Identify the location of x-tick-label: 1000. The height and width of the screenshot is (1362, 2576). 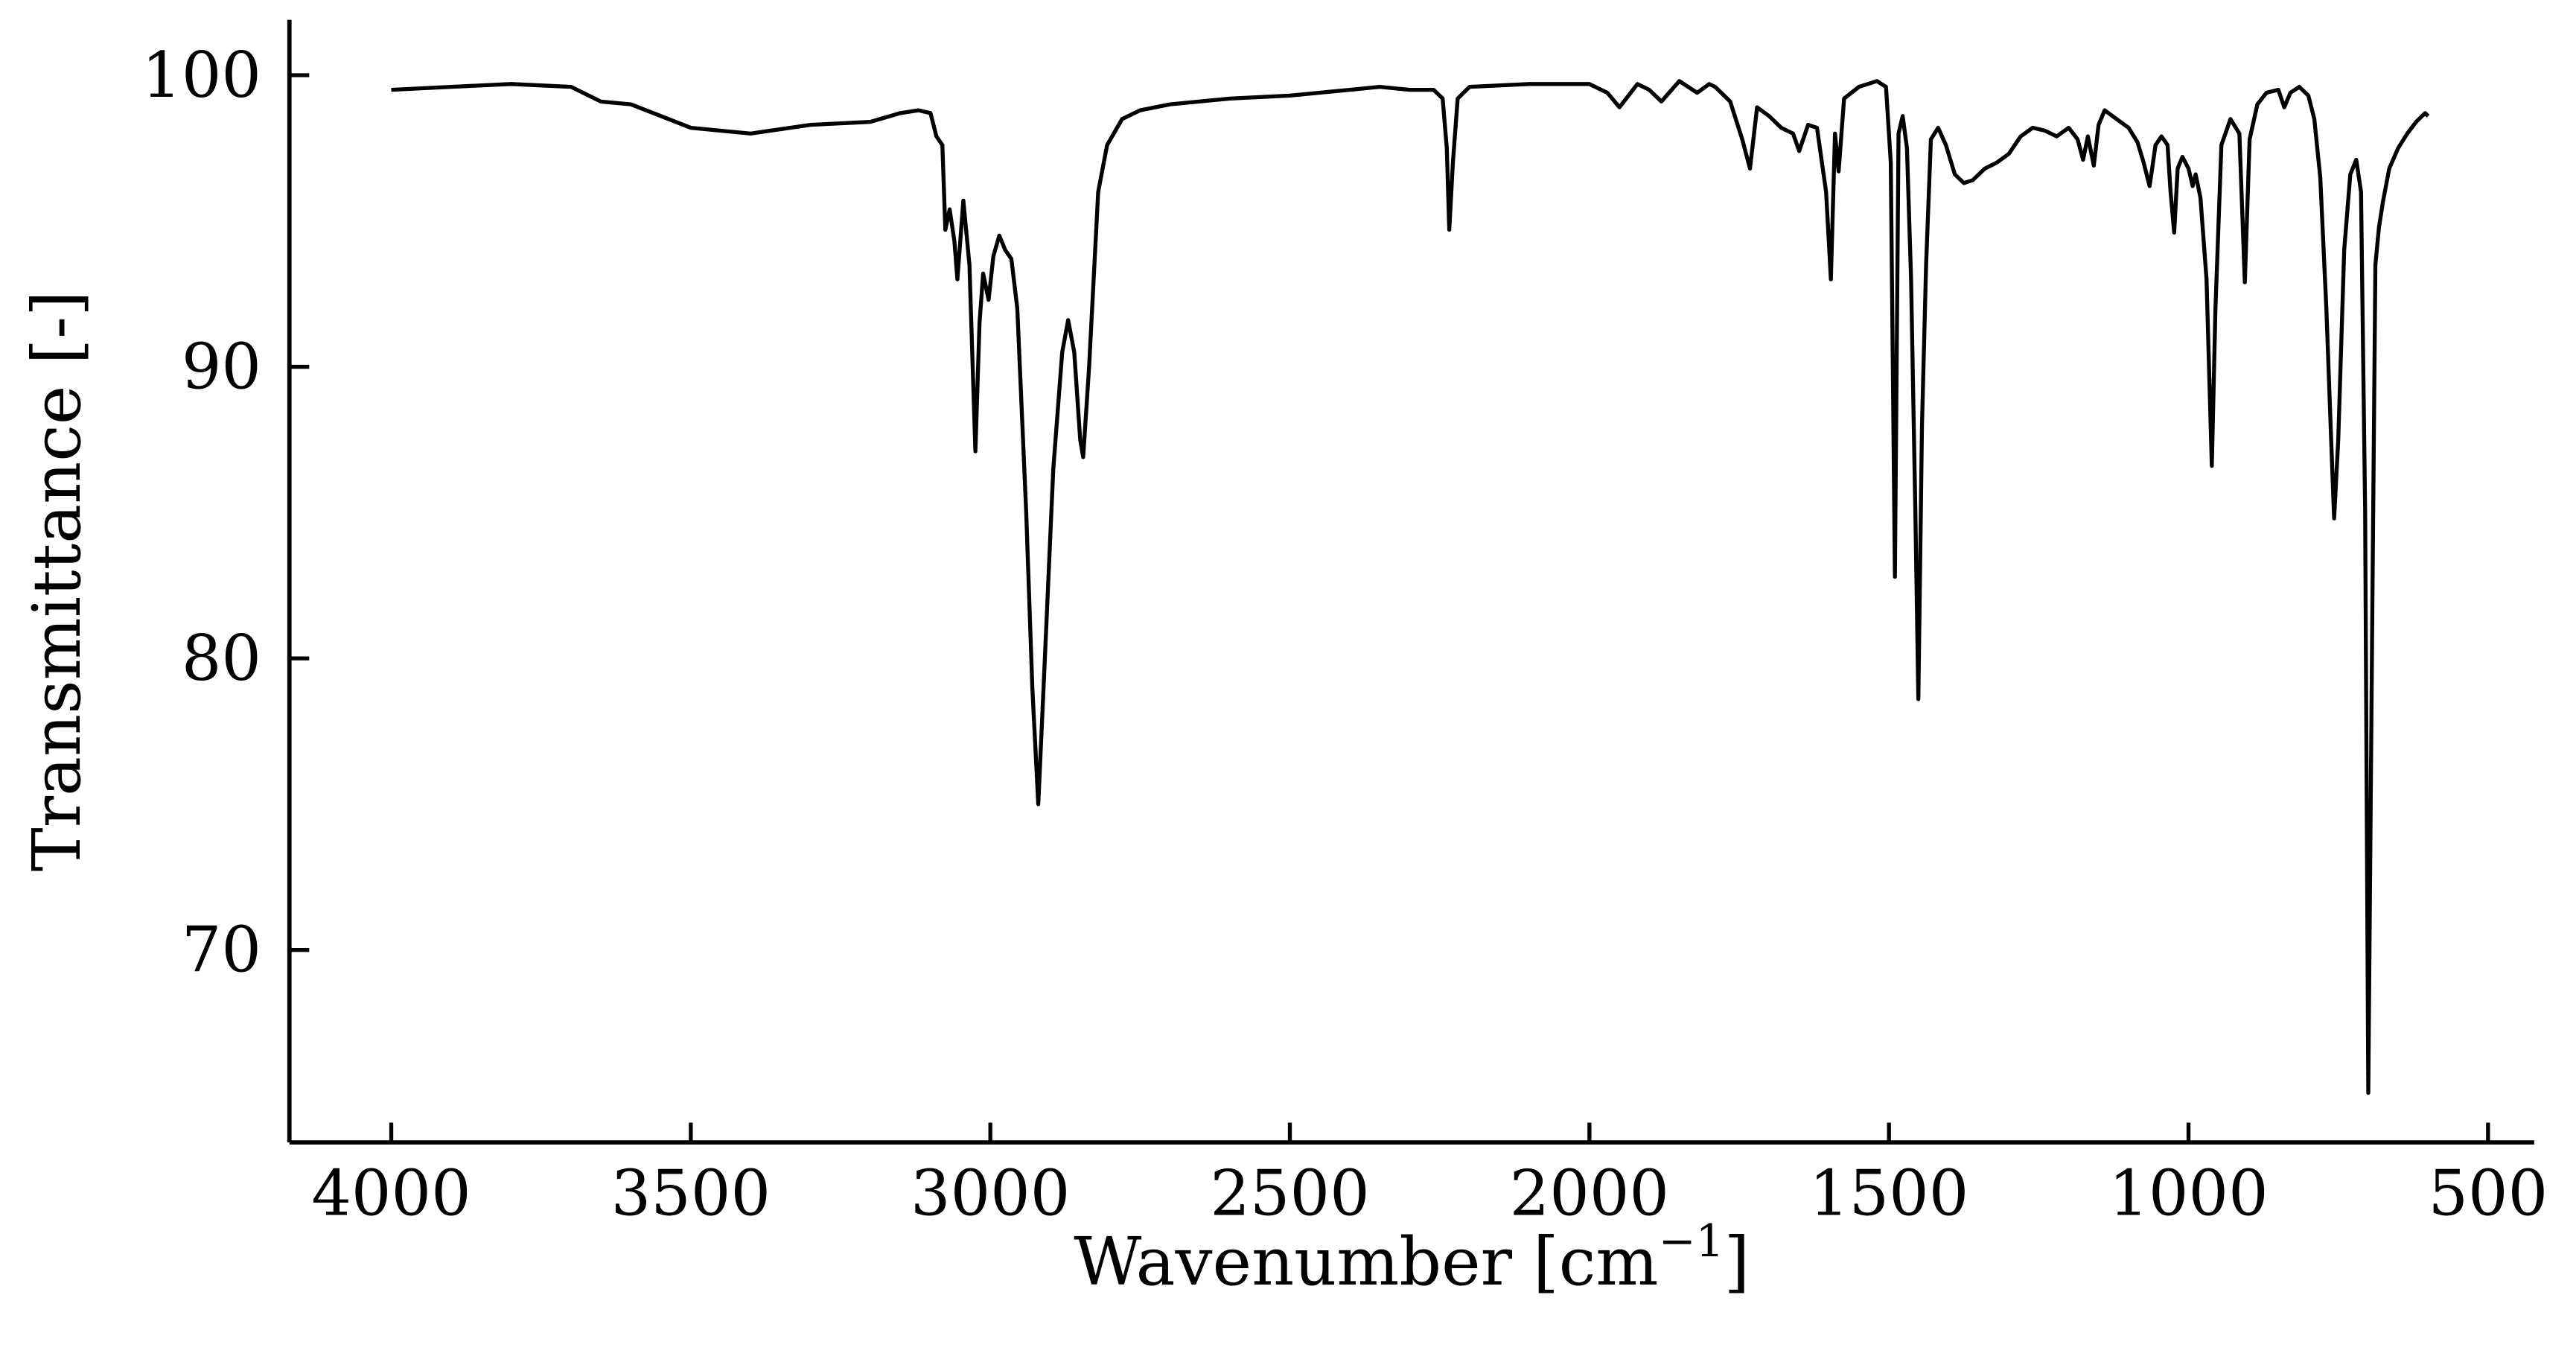
(2188, 1193).